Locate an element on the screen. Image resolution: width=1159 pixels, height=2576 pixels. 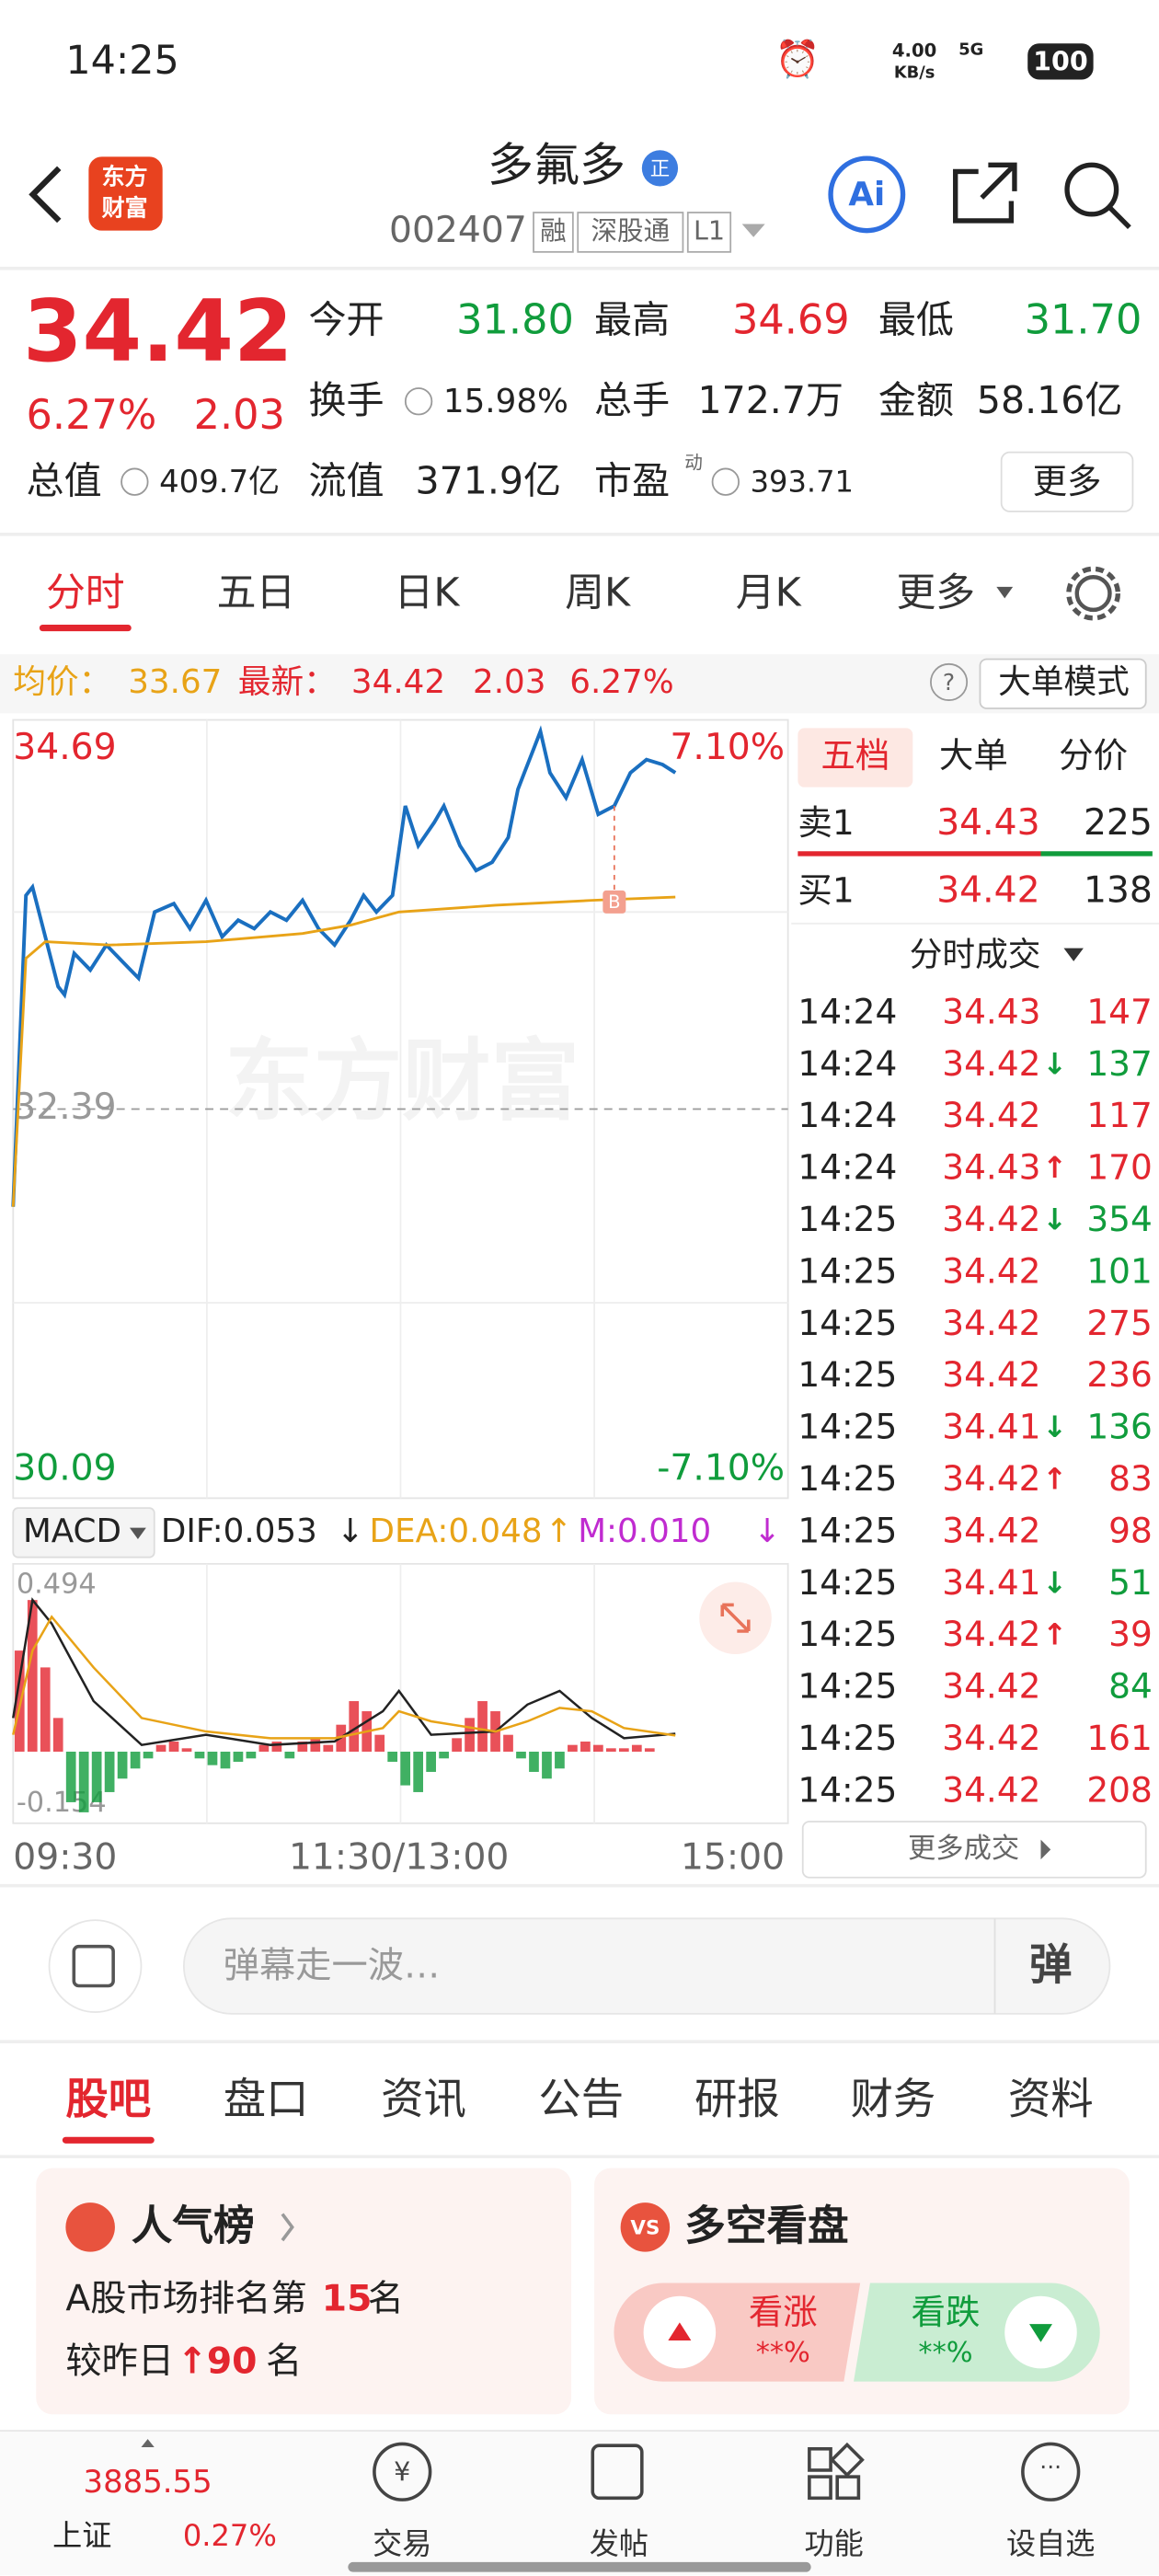
trade-volume: 236 is located at coordinates (1119, 1374).